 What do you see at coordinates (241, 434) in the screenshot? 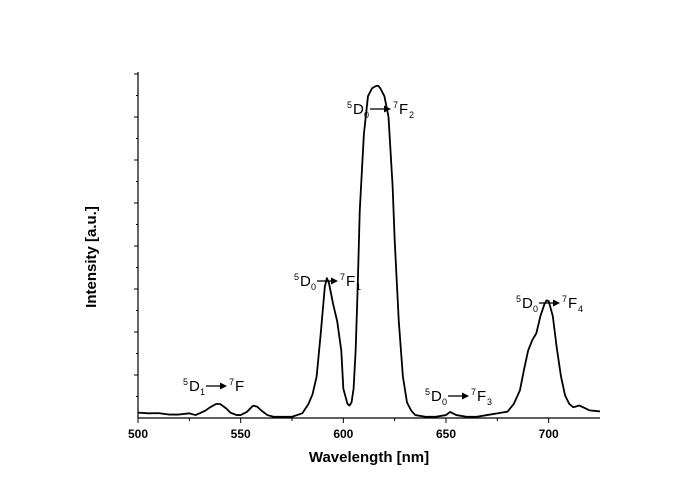
I see `x-tick-label: 550` at bounding box center [241, 434].